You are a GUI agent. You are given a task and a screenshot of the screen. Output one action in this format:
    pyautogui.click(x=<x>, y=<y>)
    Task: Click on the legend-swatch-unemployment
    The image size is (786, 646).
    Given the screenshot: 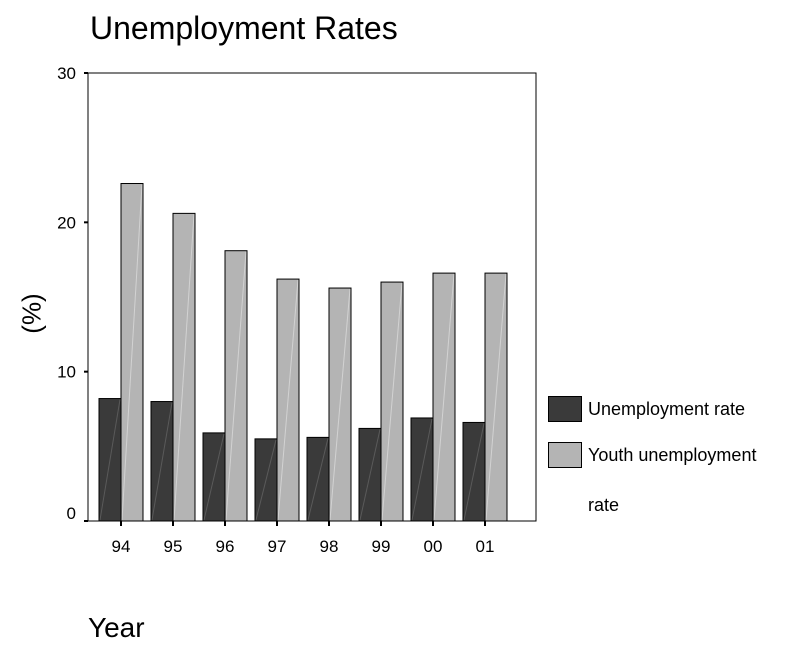 What is the action you would take?
    pyautogui.click(x=565, y=409)
    